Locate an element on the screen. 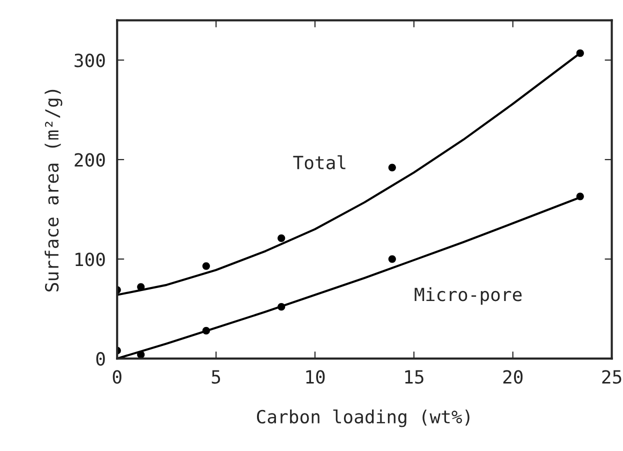  y-tick-label: 200 is located at coordinates (89, 160).